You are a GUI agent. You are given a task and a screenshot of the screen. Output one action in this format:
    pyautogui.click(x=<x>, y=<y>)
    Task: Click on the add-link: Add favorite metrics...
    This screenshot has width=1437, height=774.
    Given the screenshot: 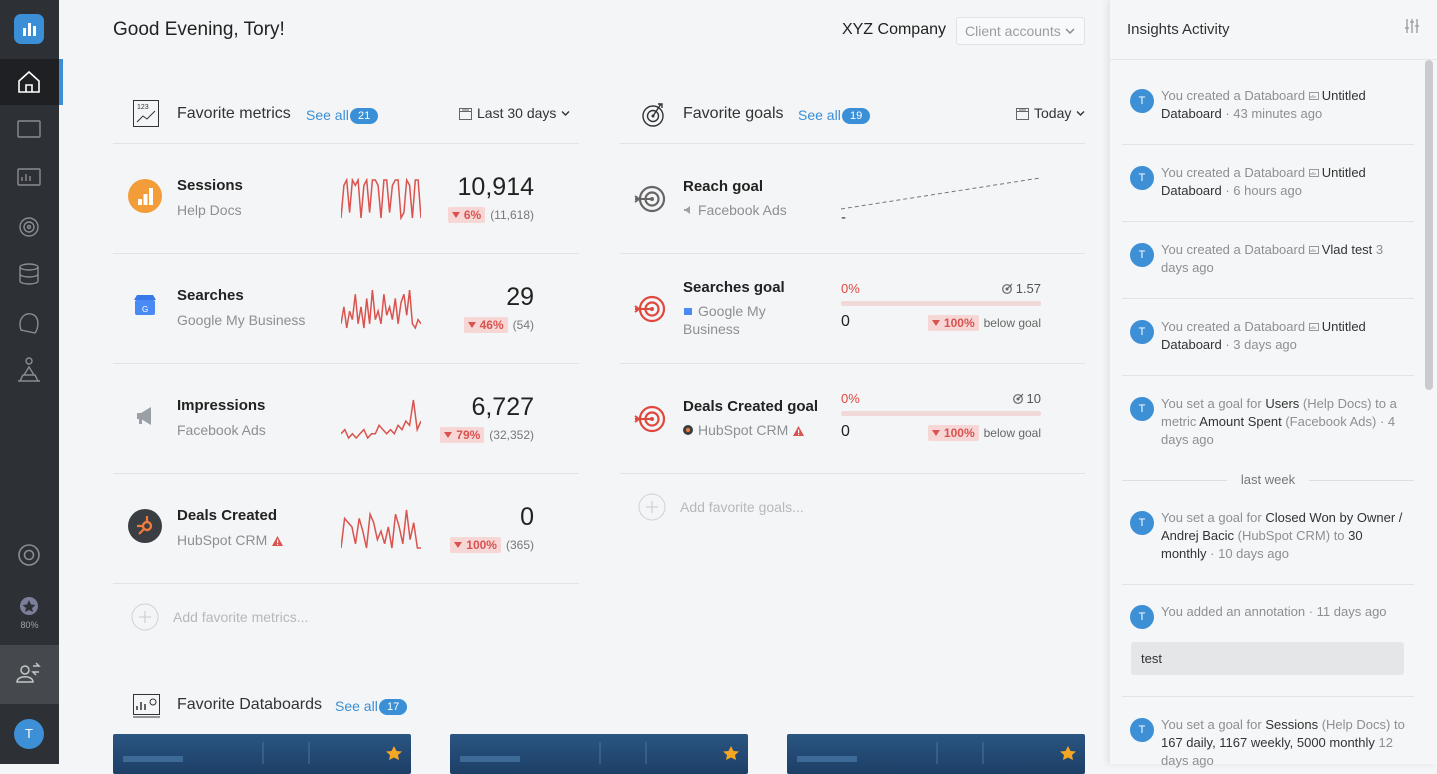 What is the action you would take?
    pyautogui.click(x=241, y=617)
    